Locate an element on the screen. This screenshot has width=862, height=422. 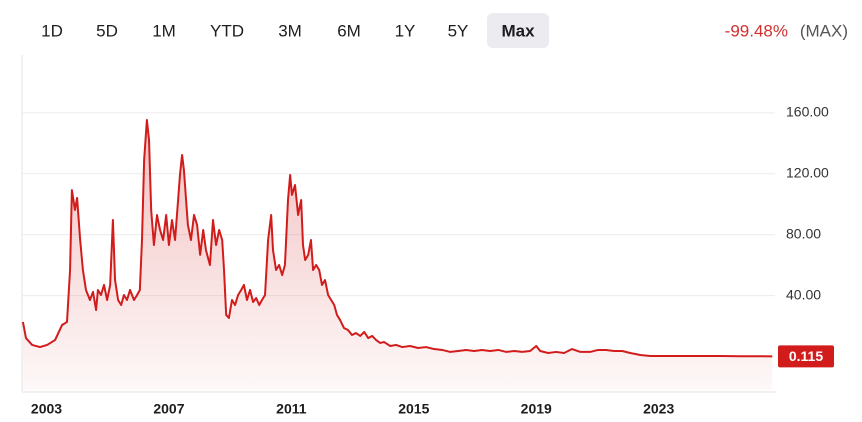
x-tick-label: 2023 is located at coordinates (658, 409).